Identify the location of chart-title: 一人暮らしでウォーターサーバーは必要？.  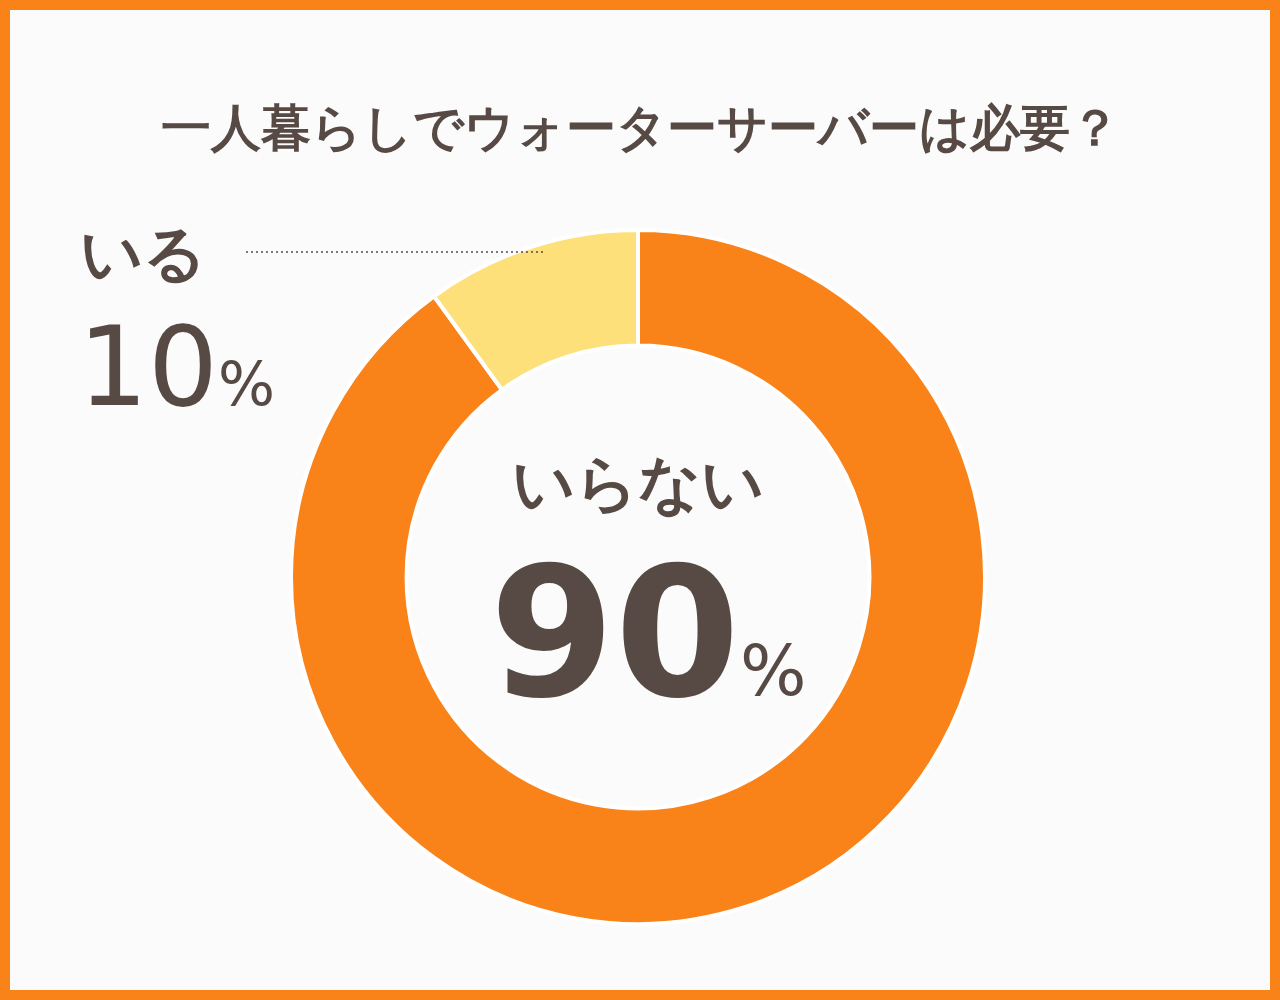
(640, 128).